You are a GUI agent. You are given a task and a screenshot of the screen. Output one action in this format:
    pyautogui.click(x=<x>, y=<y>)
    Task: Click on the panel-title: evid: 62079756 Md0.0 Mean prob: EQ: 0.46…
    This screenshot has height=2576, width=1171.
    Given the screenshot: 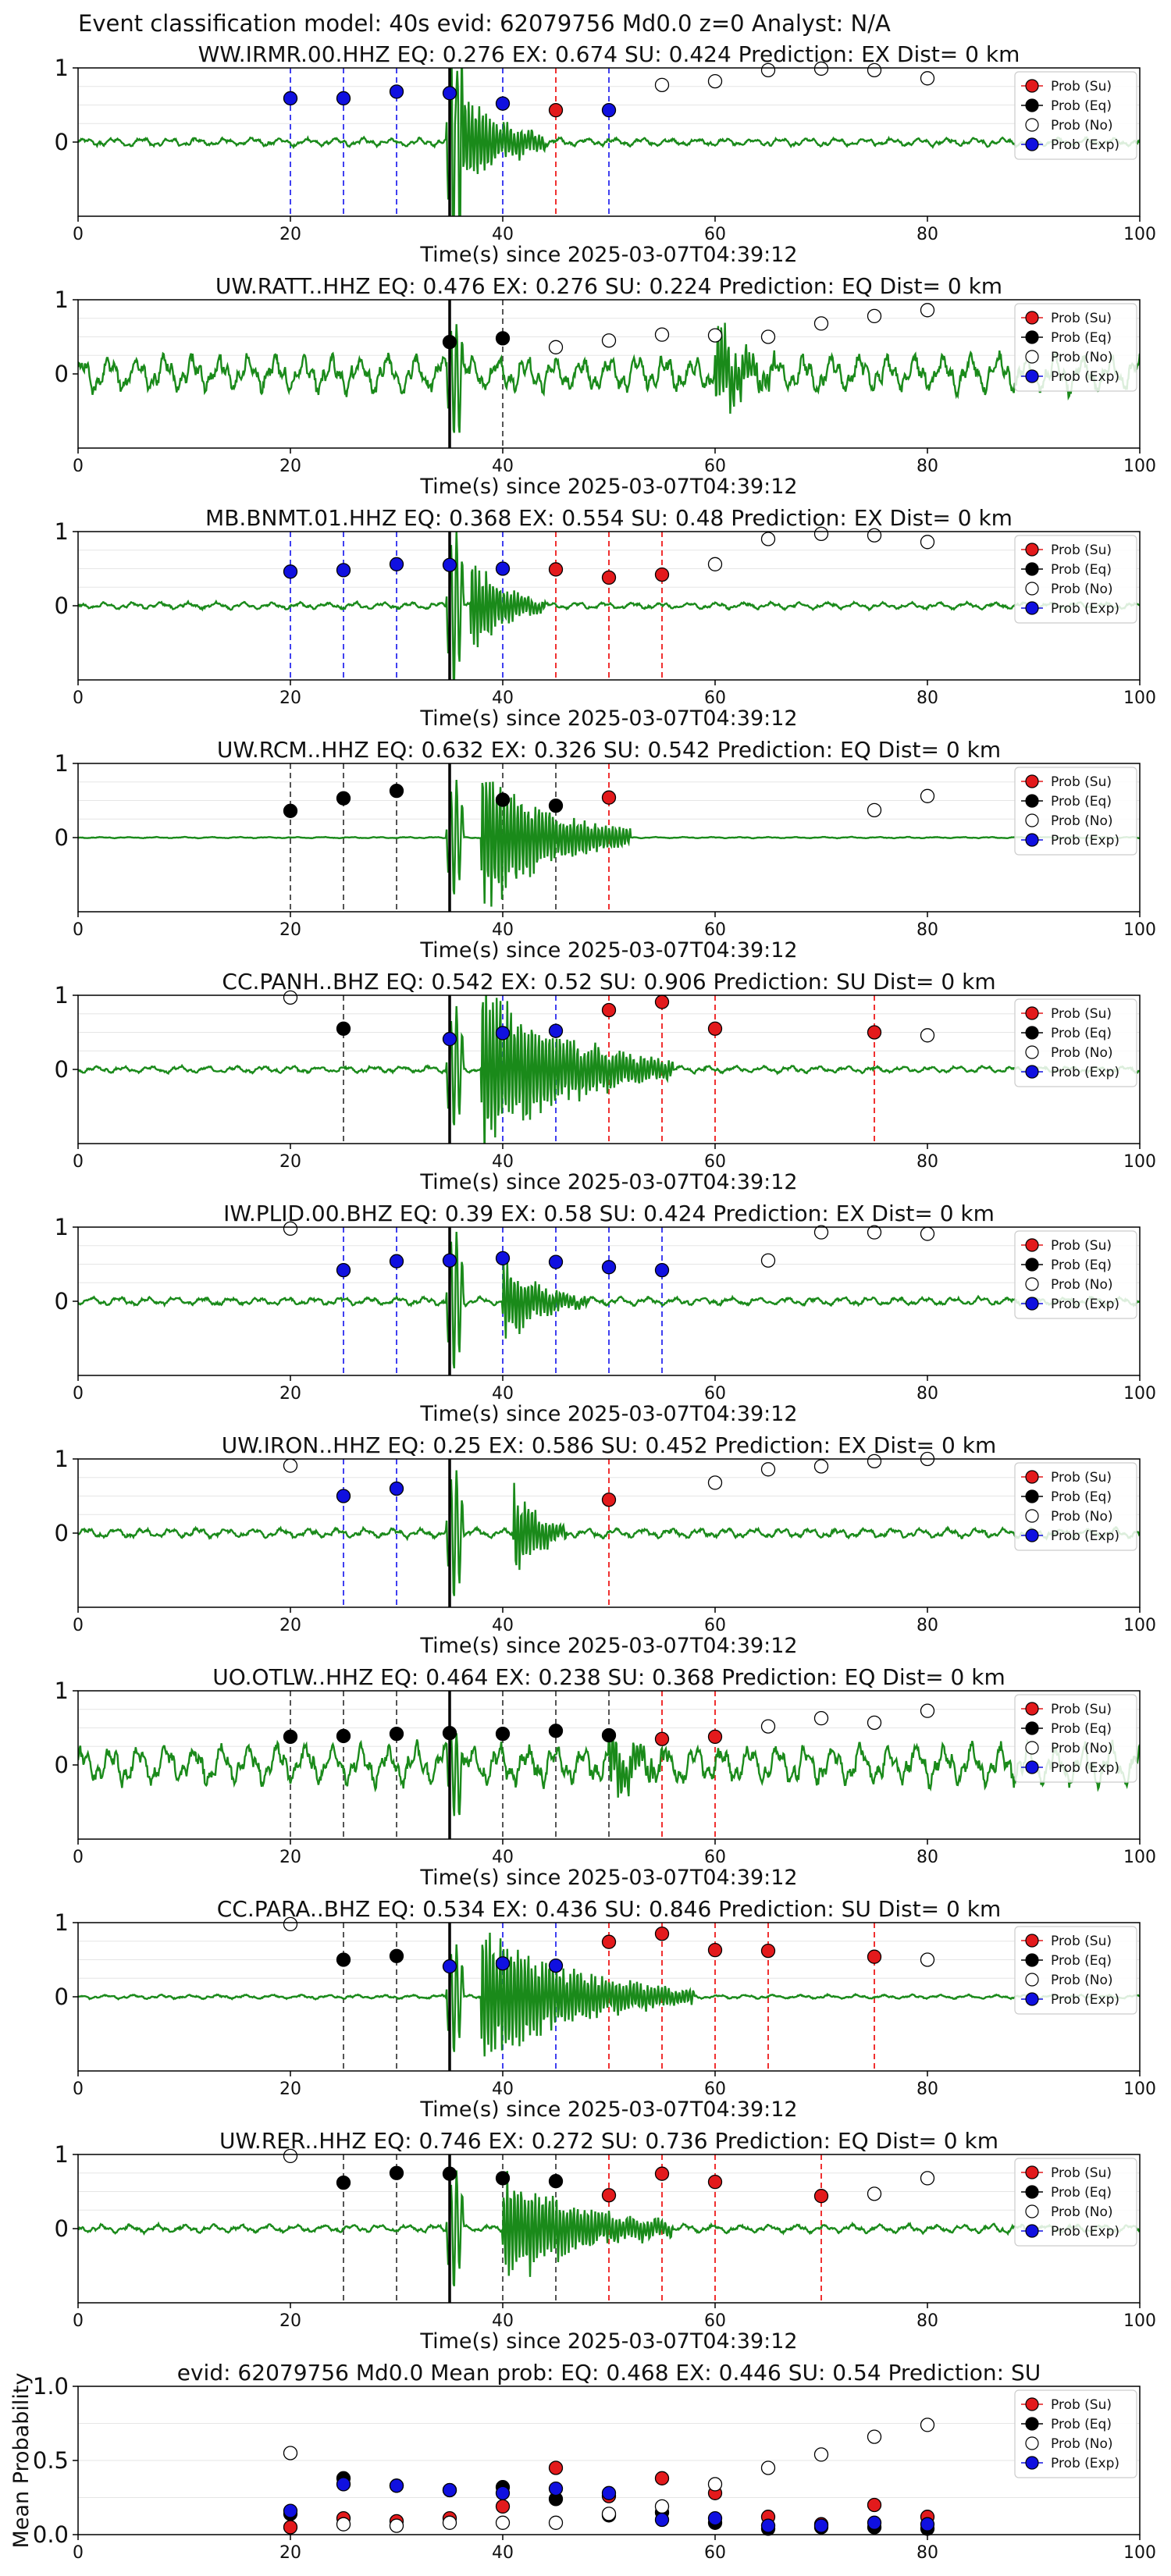 What is the action you would take?
    pyautogui.click(x=609, y=2373)
    